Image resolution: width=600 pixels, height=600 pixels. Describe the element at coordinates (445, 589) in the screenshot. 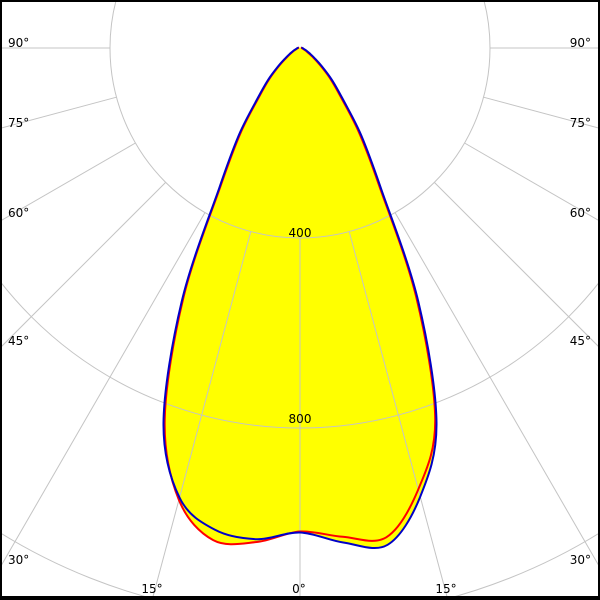

I see `angle-label-bottom-15-right: 15°` at that location.